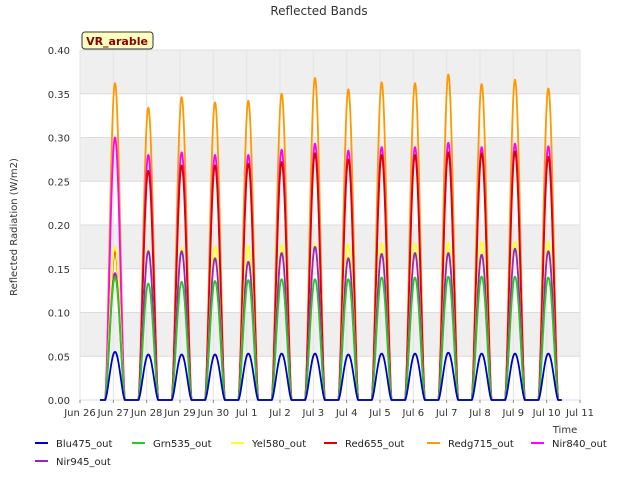 The image size is (640, 480). What do you see at coordinates (313, 413) in the screenshot?
I see `x-tick-label: Jul 3` at bounding box center [313, 413].